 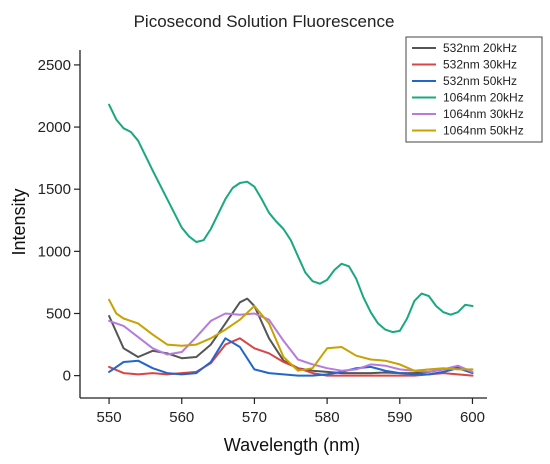 What do you see at coordinates (480, 81) in the screenshot?
I see `legend-label: 532nm 50kHz` at bounding box center [480, 81].